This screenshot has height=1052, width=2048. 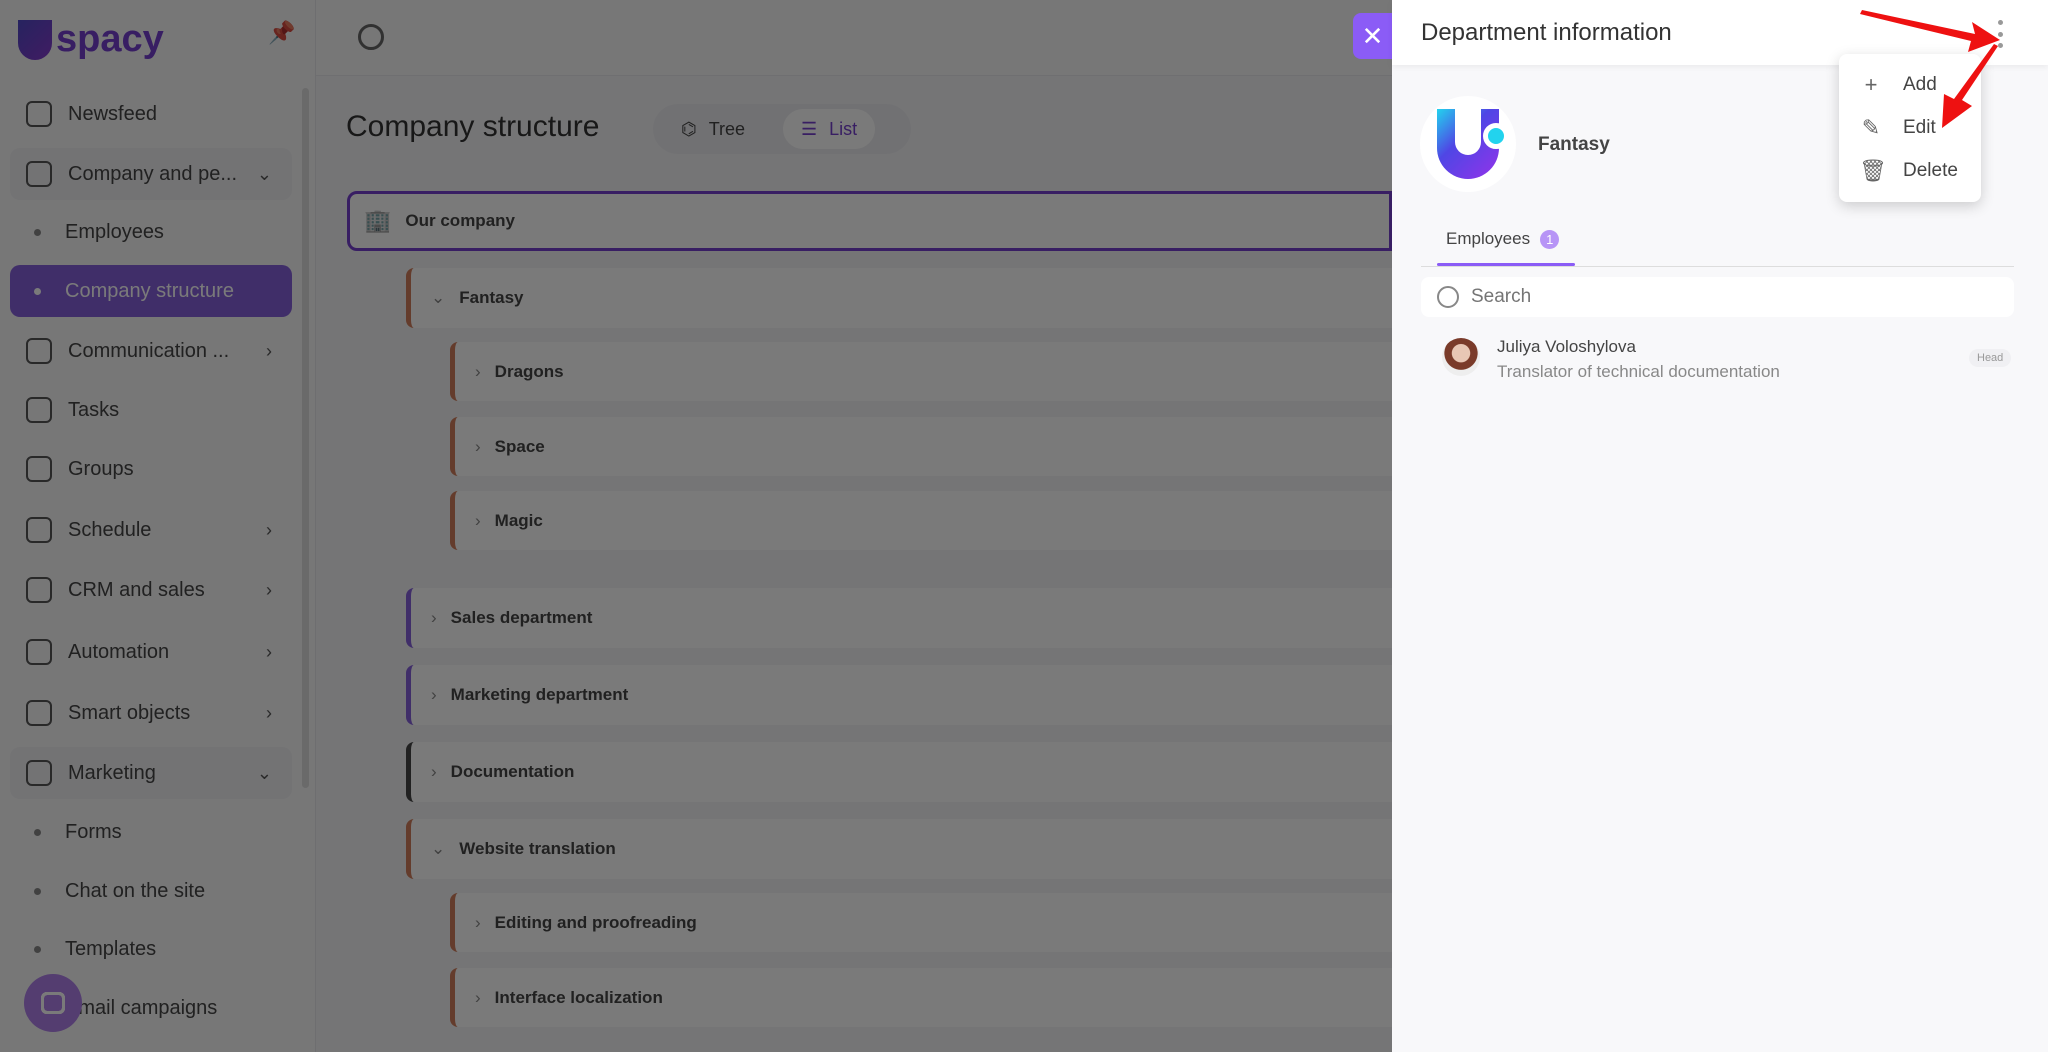 What do you see at coordinates (921, 446) in the screenshot?
I see `department-row: › Space` at bounding box center [921, 446].